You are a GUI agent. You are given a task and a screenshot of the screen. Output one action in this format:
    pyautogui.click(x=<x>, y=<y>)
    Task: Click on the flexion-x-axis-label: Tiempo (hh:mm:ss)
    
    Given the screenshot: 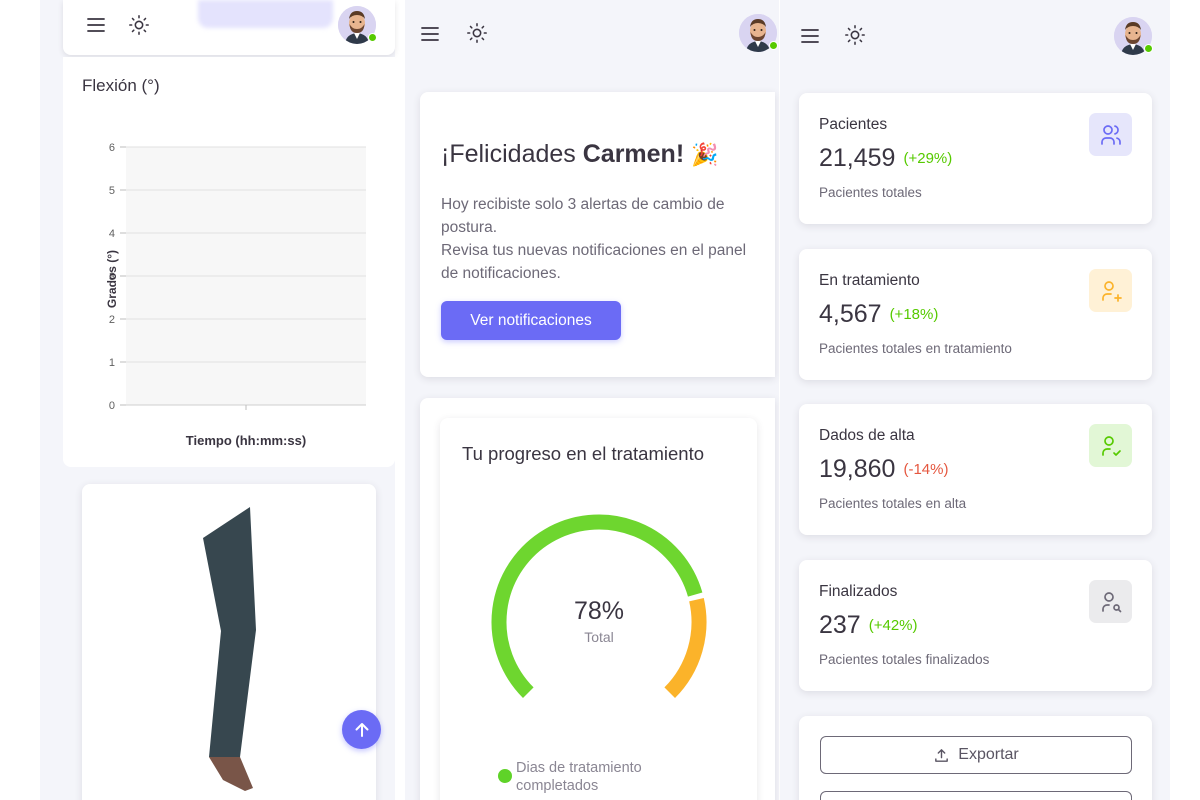 What is the action you would take?
    pyautogui.click(x=246, y=440)
    